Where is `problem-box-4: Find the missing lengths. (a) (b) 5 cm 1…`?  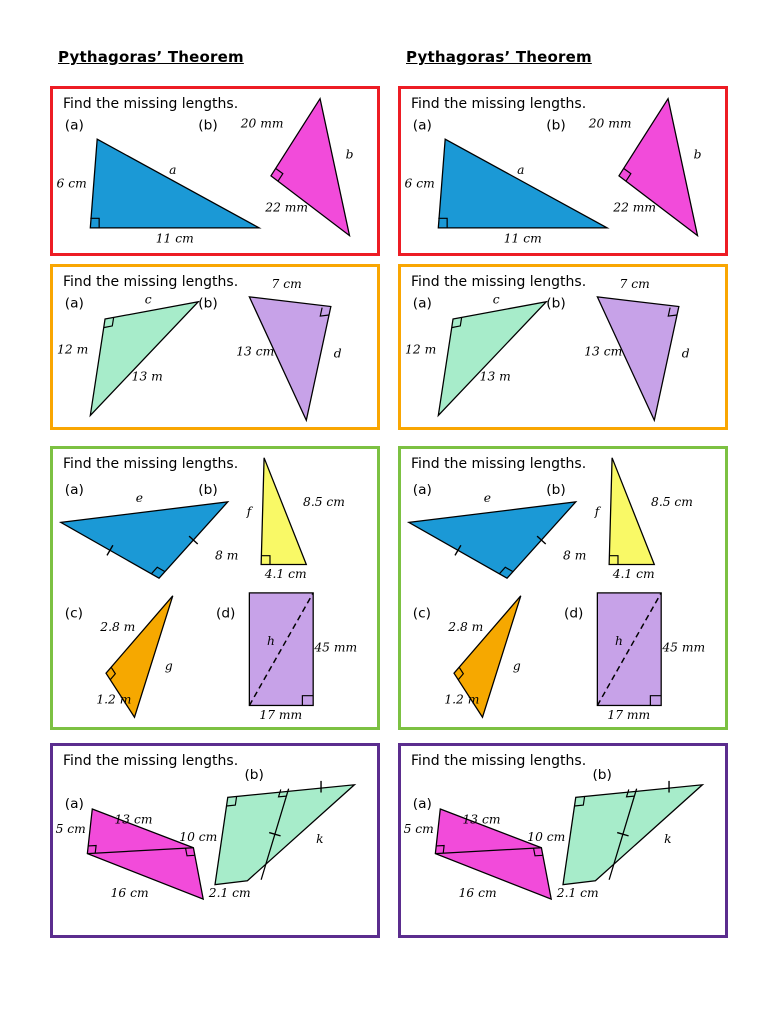
problem-box-4: Find the missing lengths. (a) (b) 5 cm 1… is located at coordinates (215, 840).